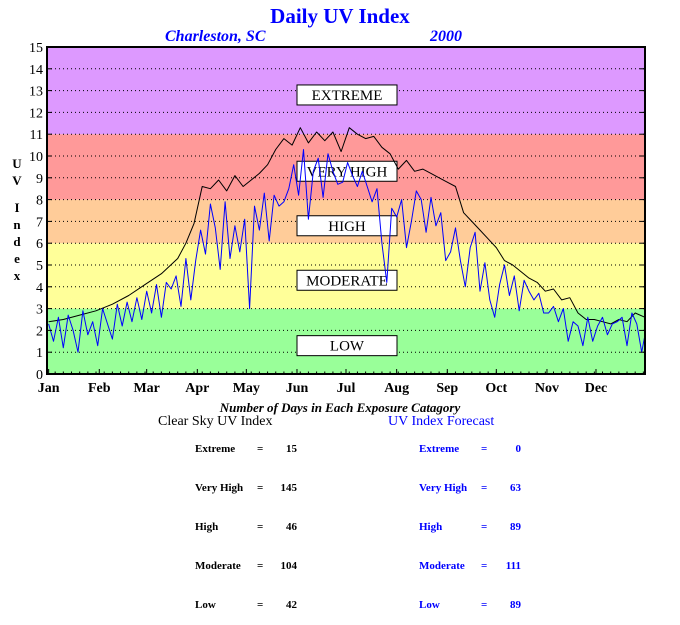 The width and height of the screenshot is (680, 625). Describe the element at coordinates (36, 48) in the screenshot. I see `y-tick-label: 15` at that location.